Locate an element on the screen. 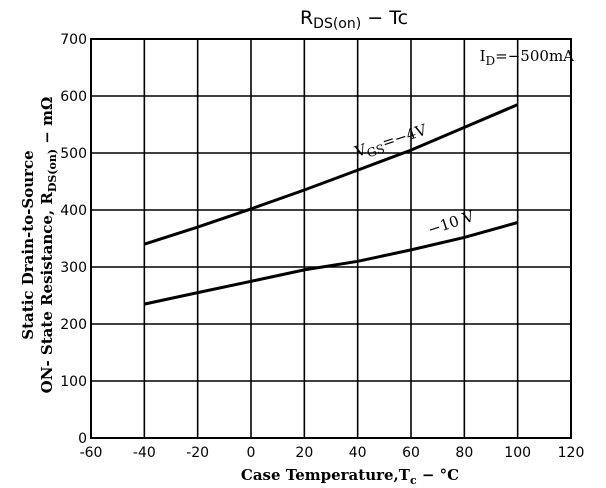 This screenshot has height=488, width=606. x-axis-label-sub: c is located at coordinates (413, 480).